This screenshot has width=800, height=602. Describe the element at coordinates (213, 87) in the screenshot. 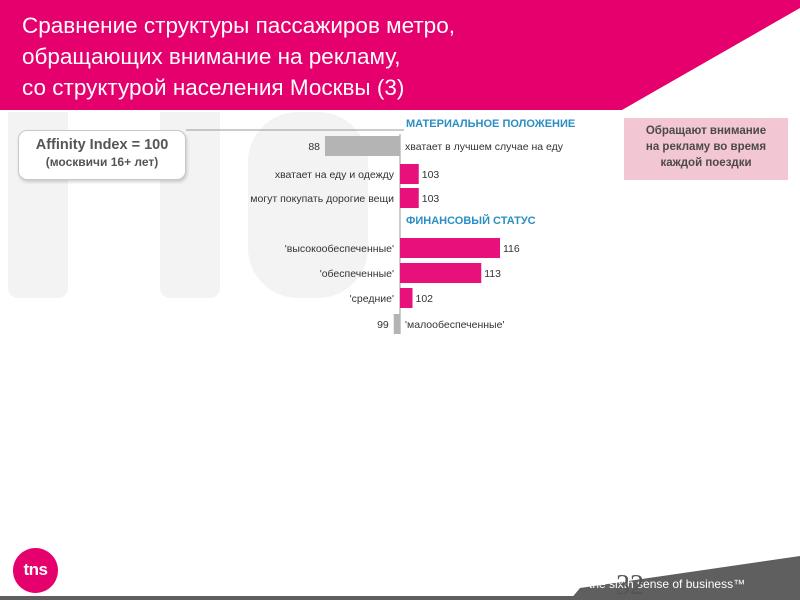

I see `title-line: со структурой населения Москвы (3)` at that location.